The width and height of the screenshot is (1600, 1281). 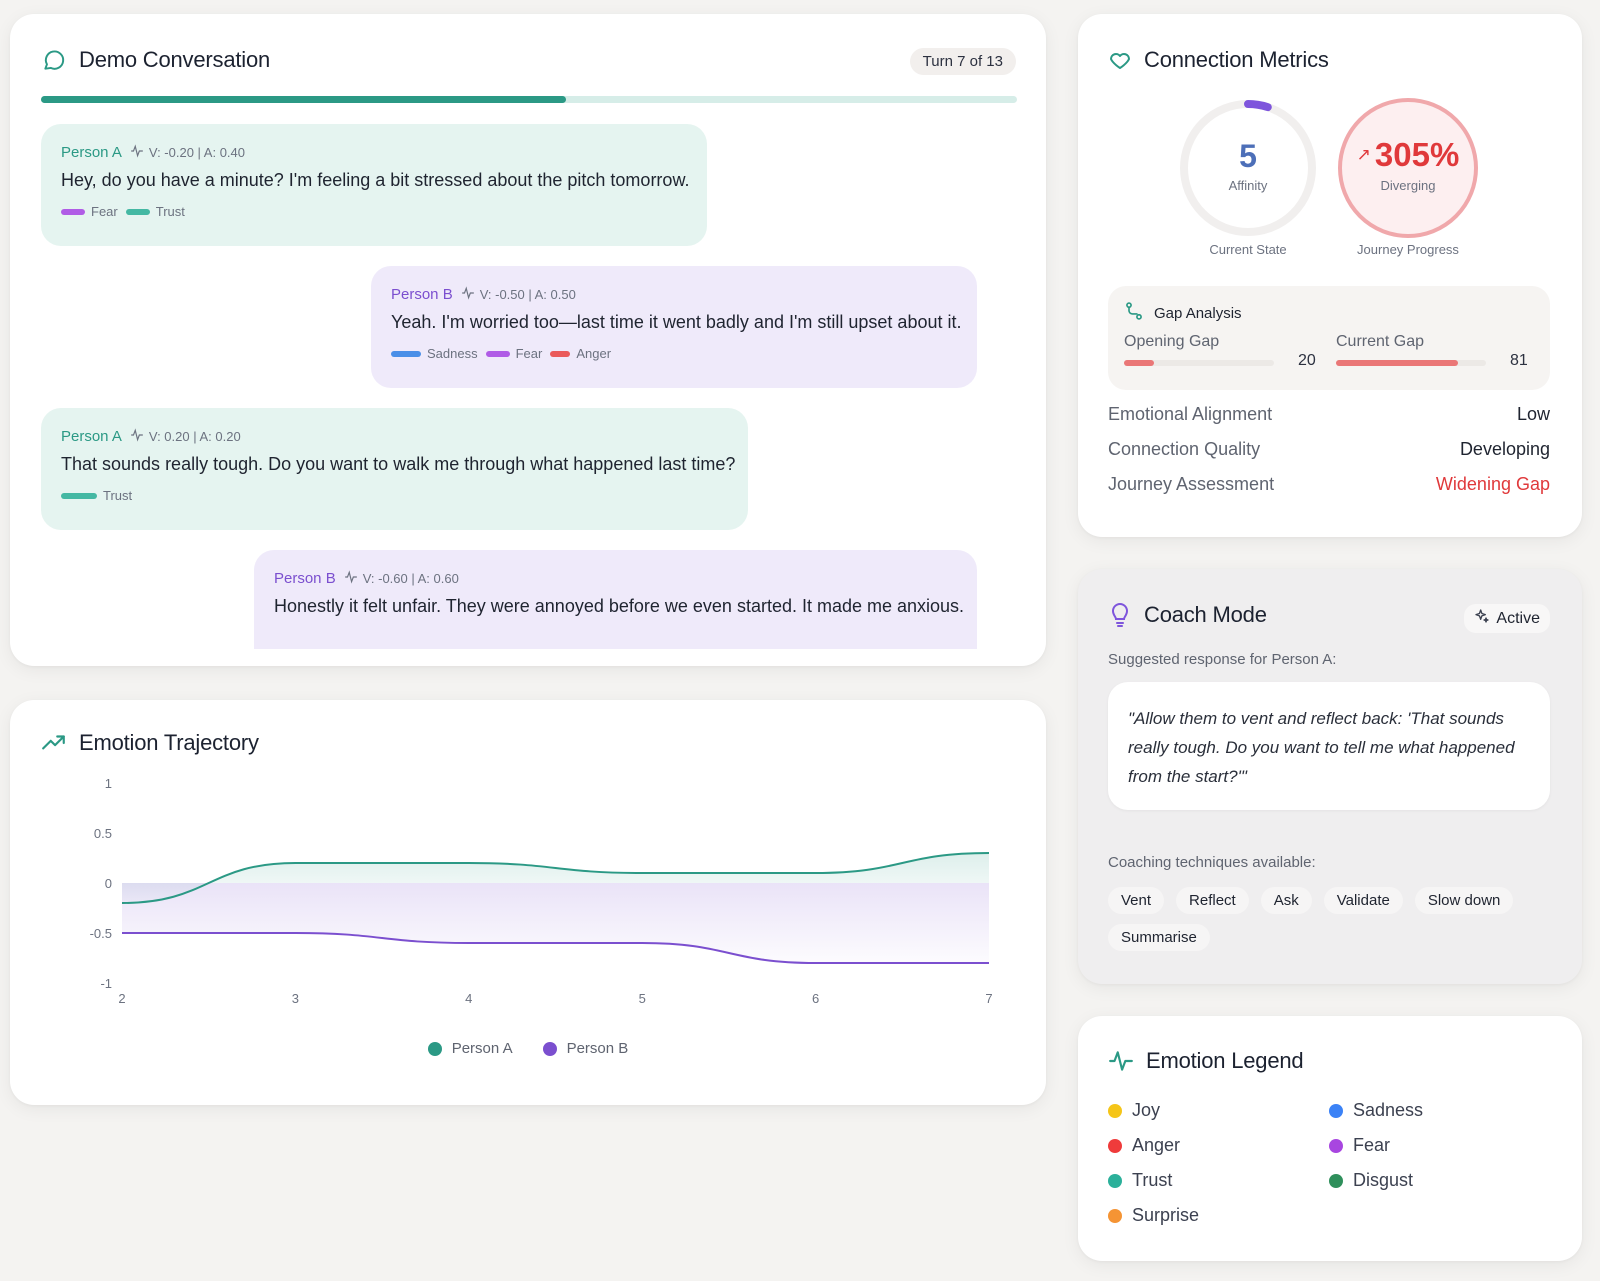 I want to click on valence-arousal-text: V: 0.20 | A: 0.20, so click(x=194, y=436).